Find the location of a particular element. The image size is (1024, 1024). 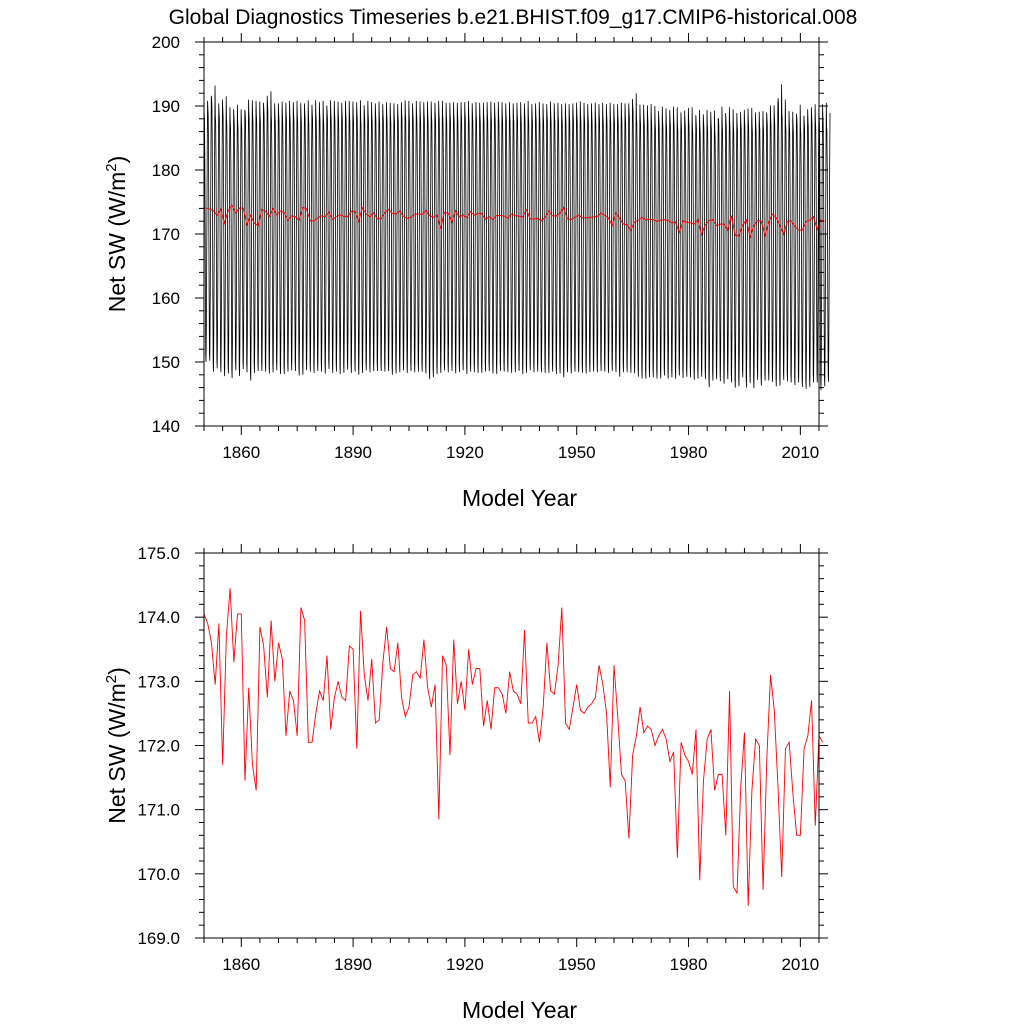

y-tick-label: 200 is located at coordinates (166, 42).